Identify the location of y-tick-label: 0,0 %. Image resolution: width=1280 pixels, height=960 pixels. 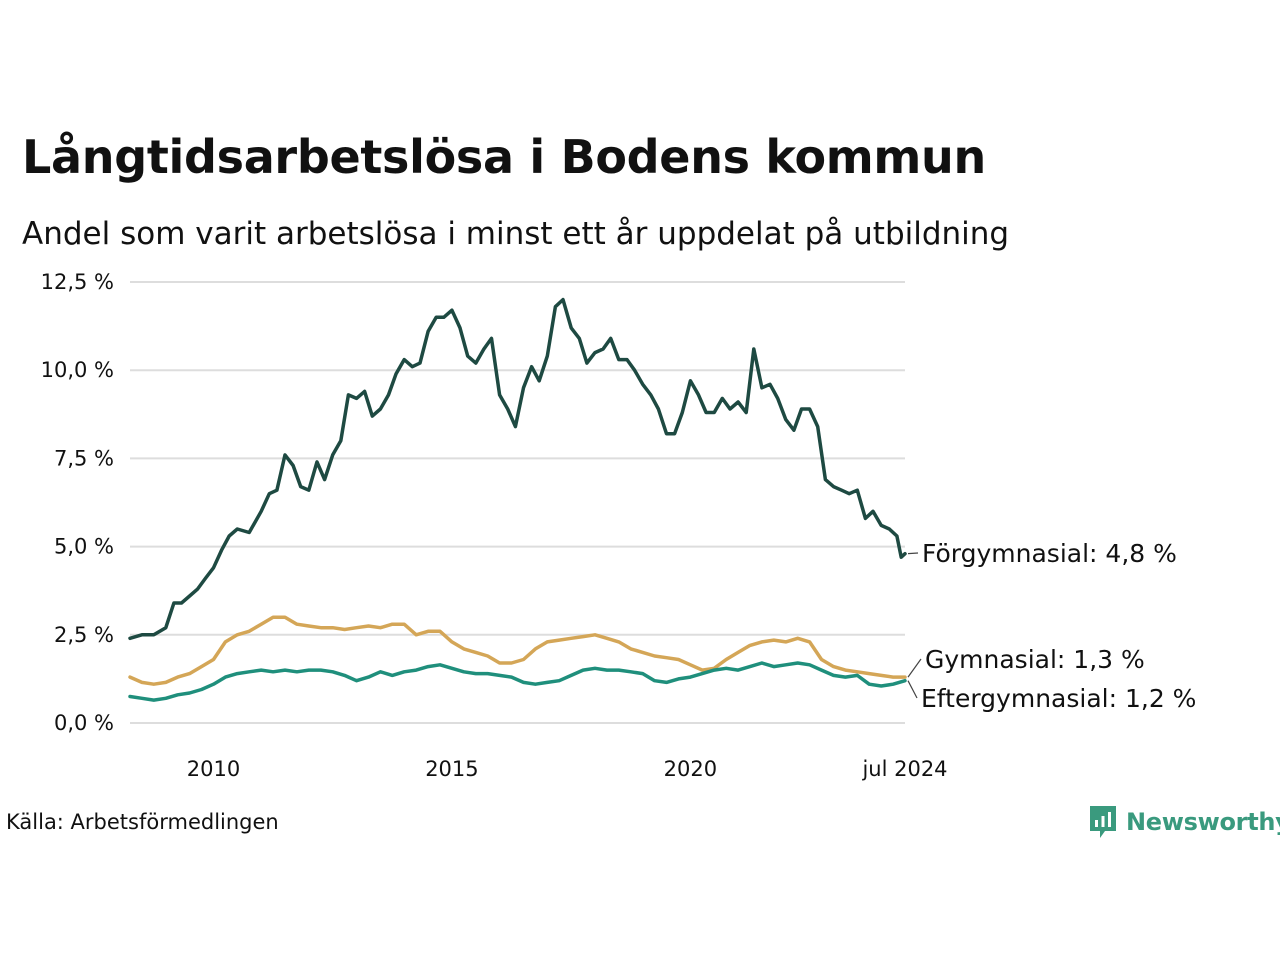
(84, 723).